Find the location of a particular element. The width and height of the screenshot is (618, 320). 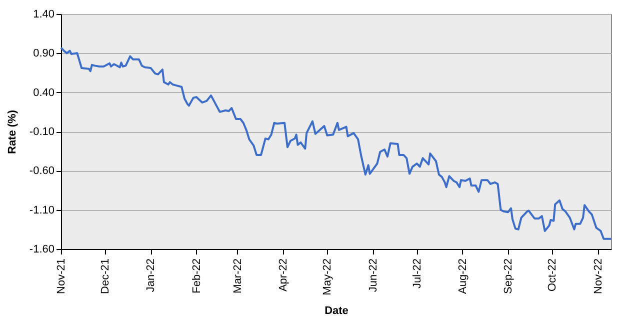

x-tick-label: Jul-22 is located at coordinates (417, 273).